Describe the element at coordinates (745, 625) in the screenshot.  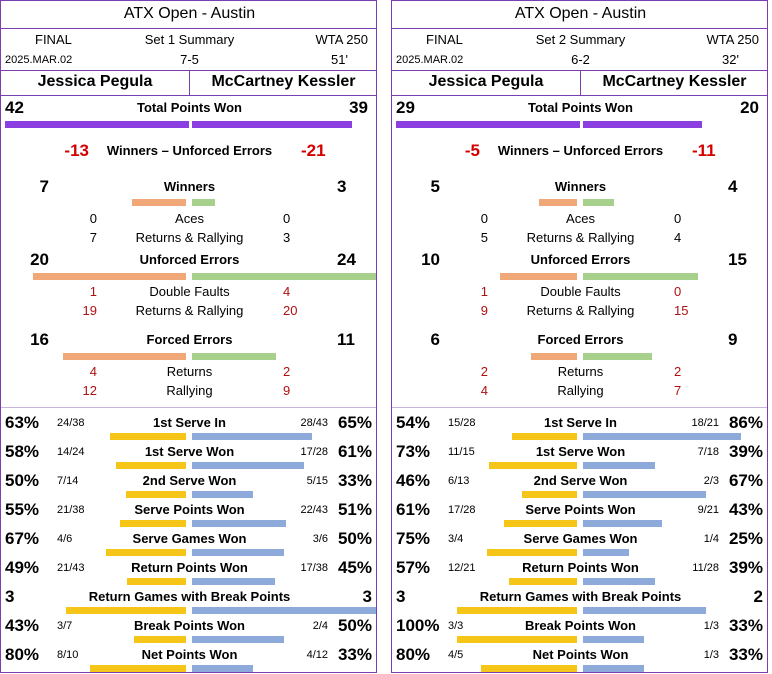
I see `break-points-won-p2-pct: 33%` at that location.